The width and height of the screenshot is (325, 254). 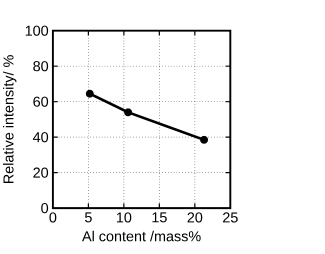 What do you see at coordinates (40, 137) in the screenshot?
I see `y-tick-label: 40` at bounding box center [40, 137].